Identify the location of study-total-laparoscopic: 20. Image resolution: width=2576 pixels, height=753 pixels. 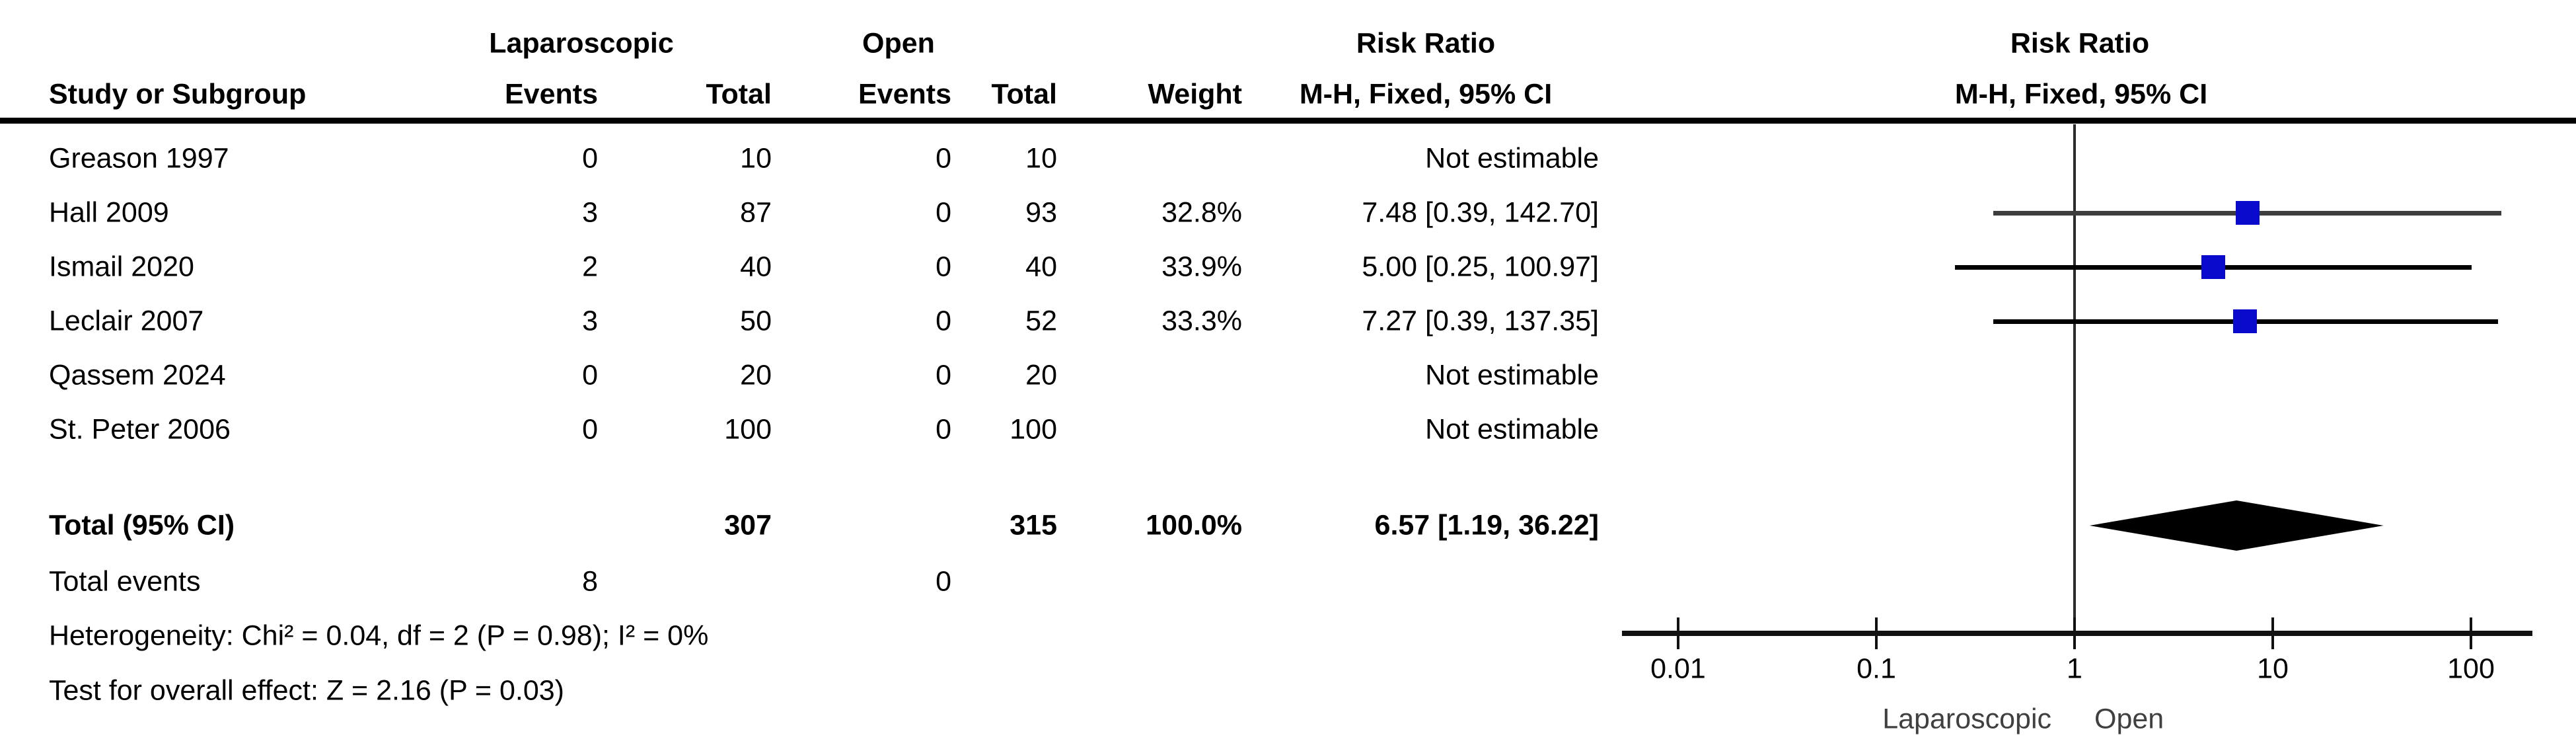
(756, 375).